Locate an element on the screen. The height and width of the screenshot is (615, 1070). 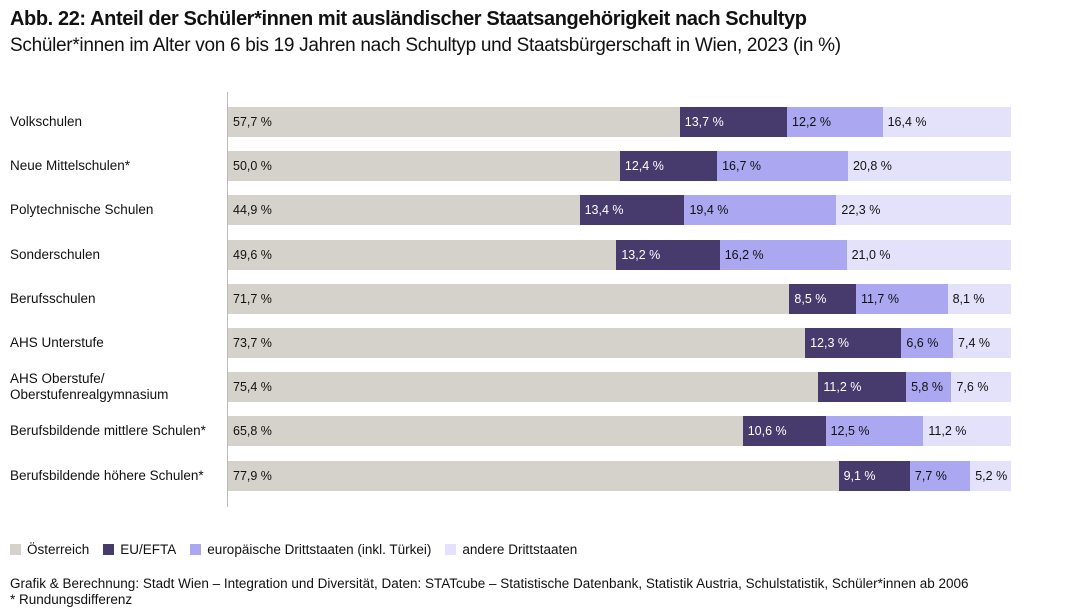
data-label: 20,8 % is located at coordinates (872, 166).